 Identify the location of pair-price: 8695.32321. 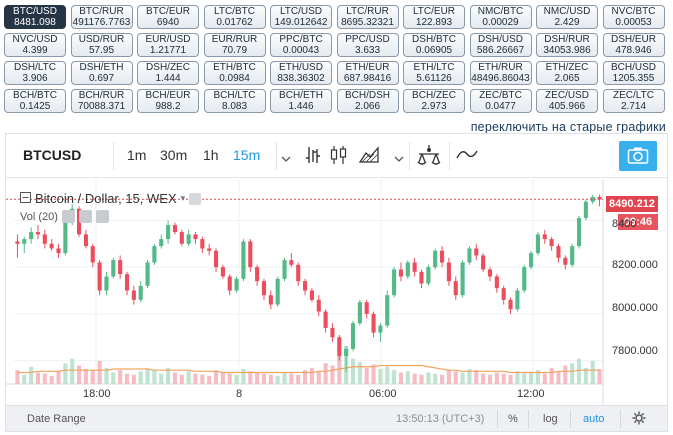
(367, 22).